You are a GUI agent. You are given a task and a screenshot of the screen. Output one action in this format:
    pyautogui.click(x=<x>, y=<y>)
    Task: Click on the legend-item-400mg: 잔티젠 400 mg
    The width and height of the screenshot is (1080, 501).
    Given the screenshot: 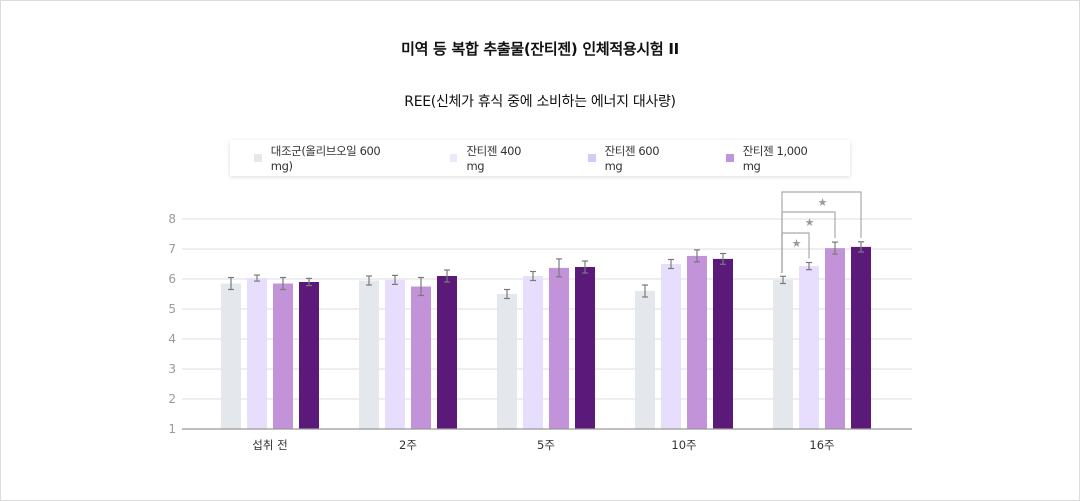 What is the action you would take?
    pyautogui.click(x=494, y=158)
    